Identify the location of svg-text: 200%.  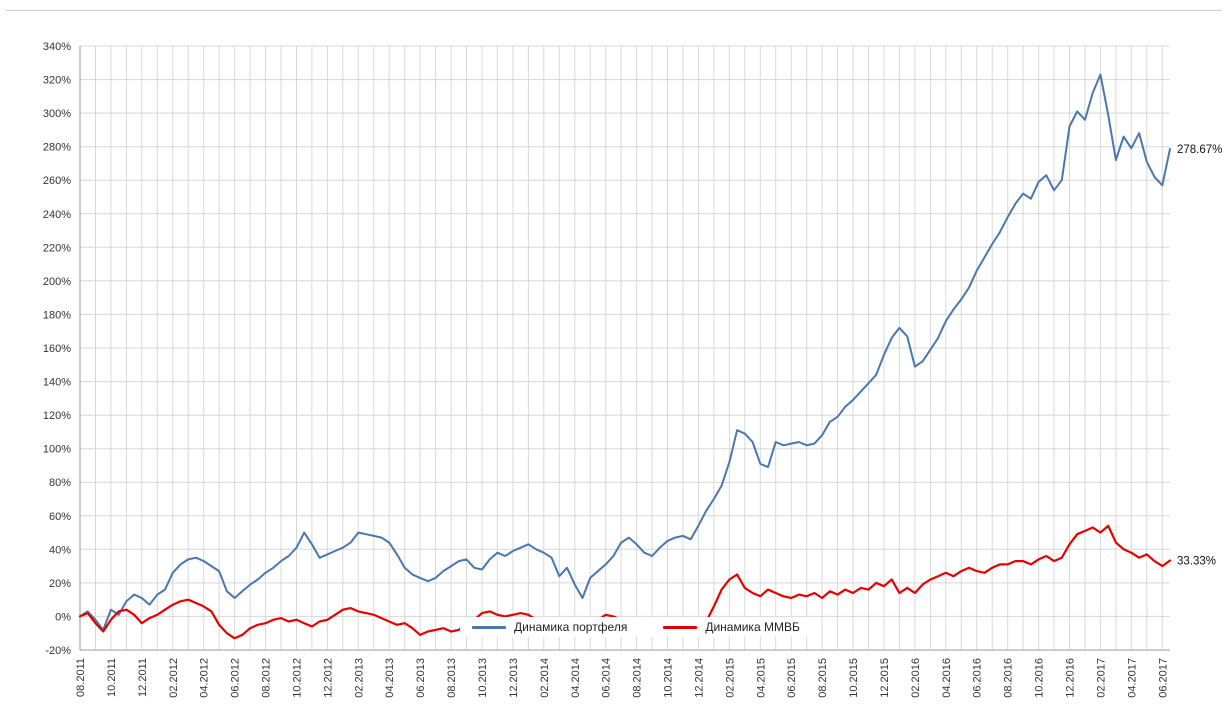
(57, 282).